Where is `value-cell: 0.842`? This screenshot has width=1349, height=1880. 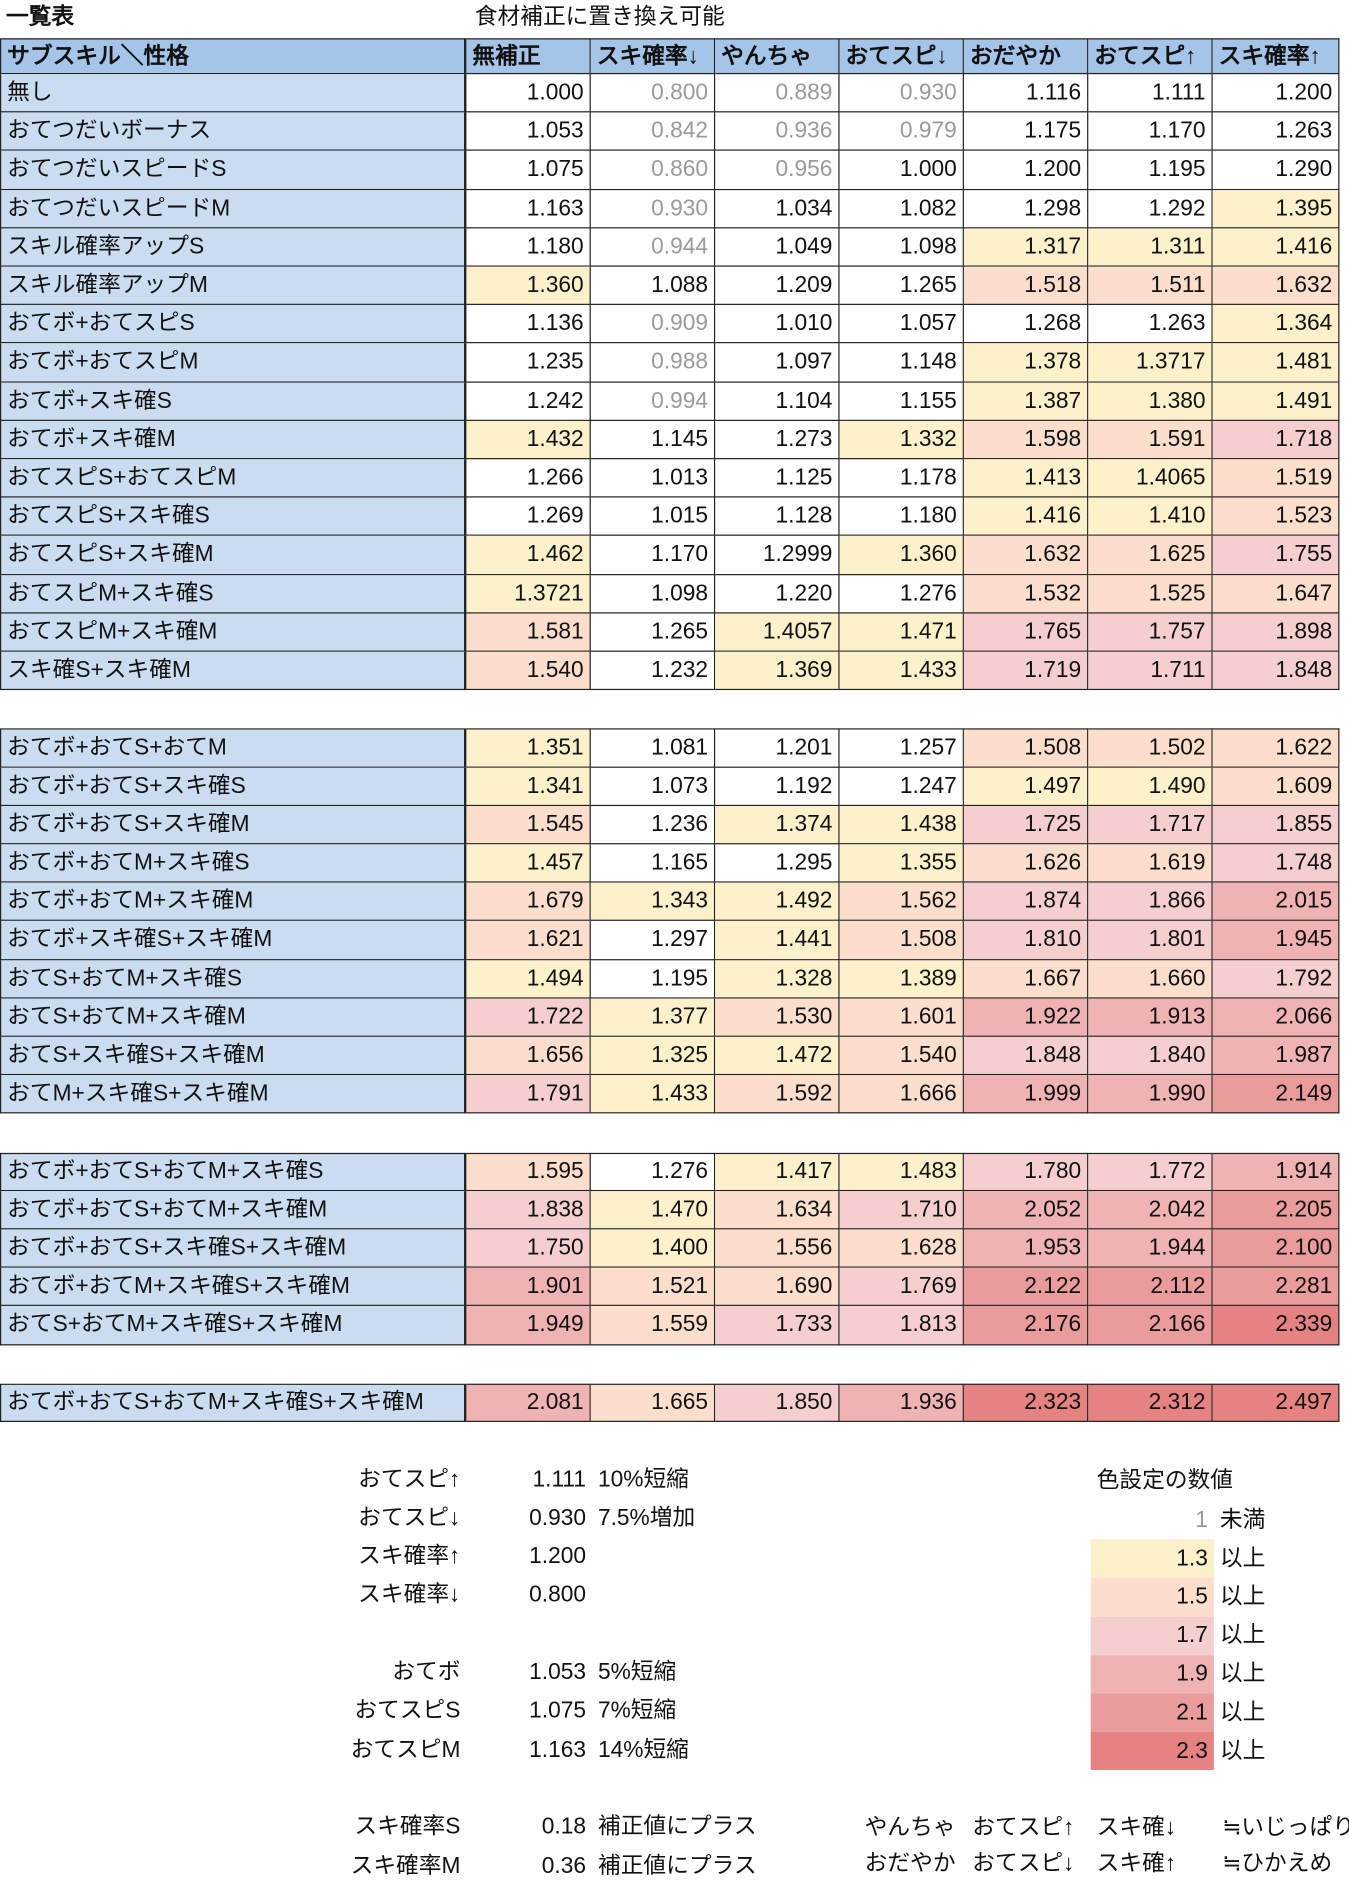
value-cell: 0.842 is located at coordinates (653, 132).